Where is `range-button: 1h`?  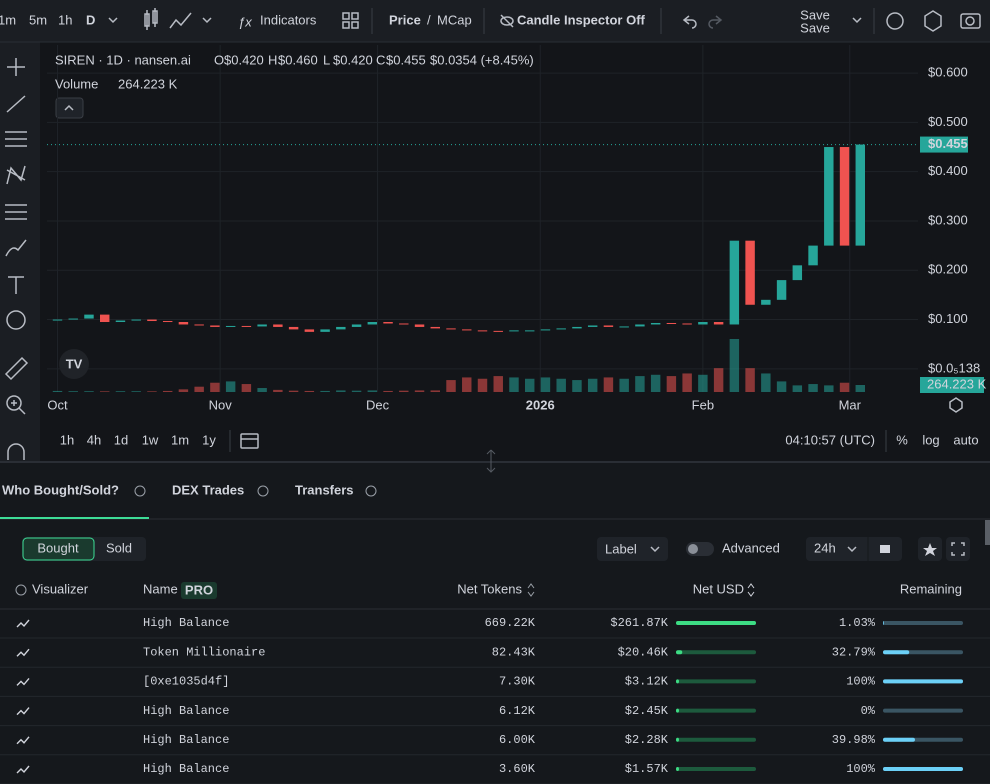
range-button: 1h is located at coordinates (67, 439).